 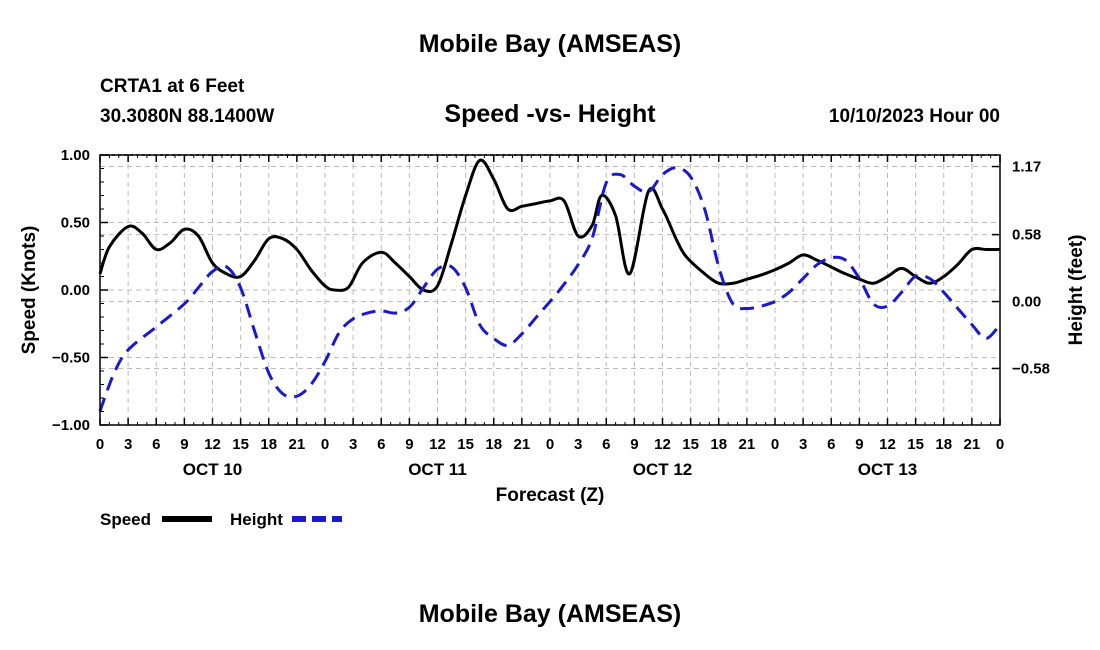 What do you see at coordinates (550, 114) in the screenshot?
I see `chart-subtitle: Speed -vs- Height` at bounding box center [550, 114].